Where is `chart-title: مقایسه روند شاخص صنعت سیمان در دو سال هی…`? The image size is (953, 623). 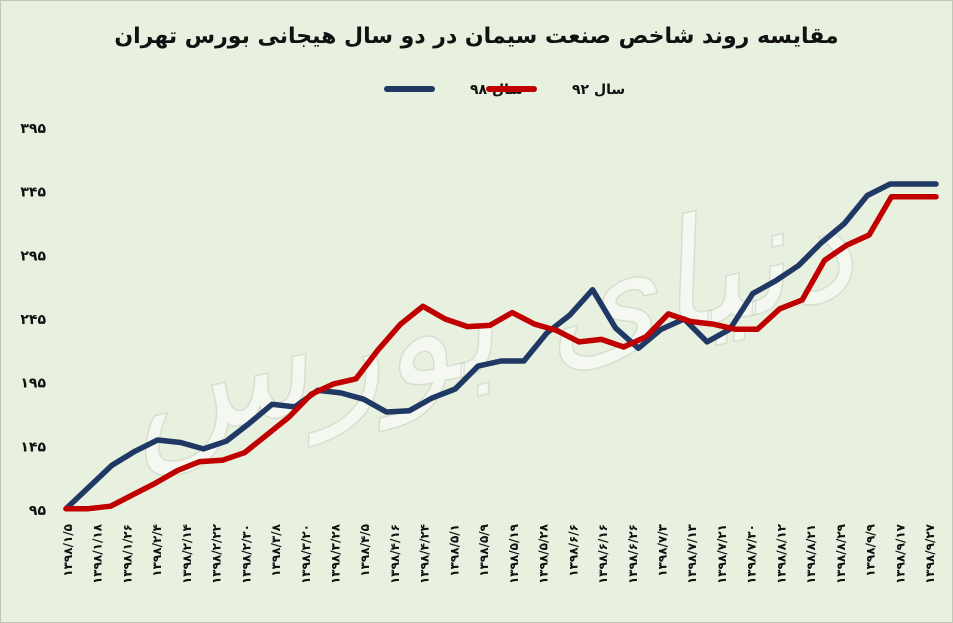 chart-title: مقایسه روند شاخص صنعت سیمان در دو سال هی… is located at coordinates (476, 36).